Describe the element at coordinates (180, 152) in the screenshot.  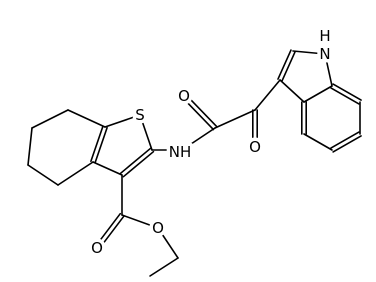
I see `atom-label: NH` at that location.